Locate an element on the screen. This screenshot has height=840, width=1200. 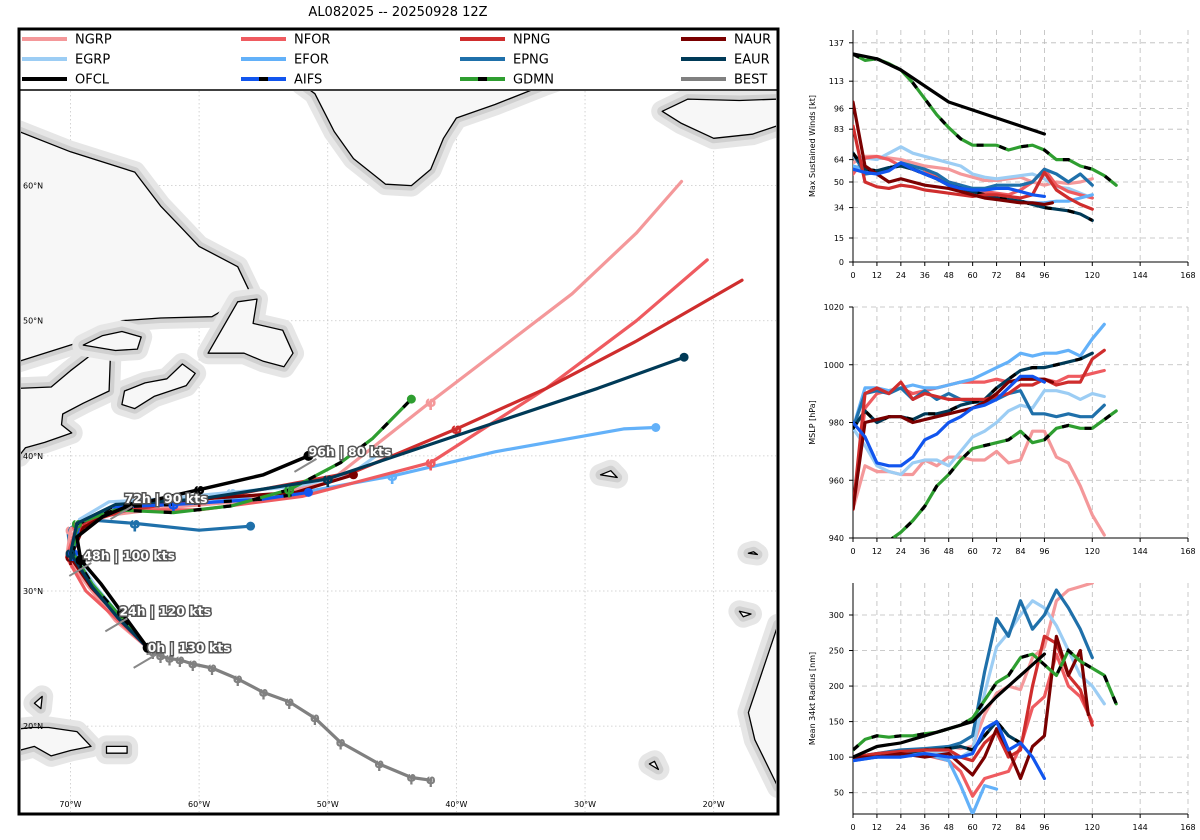
x-tick-label: 36 is located at coordinates (925, 551).